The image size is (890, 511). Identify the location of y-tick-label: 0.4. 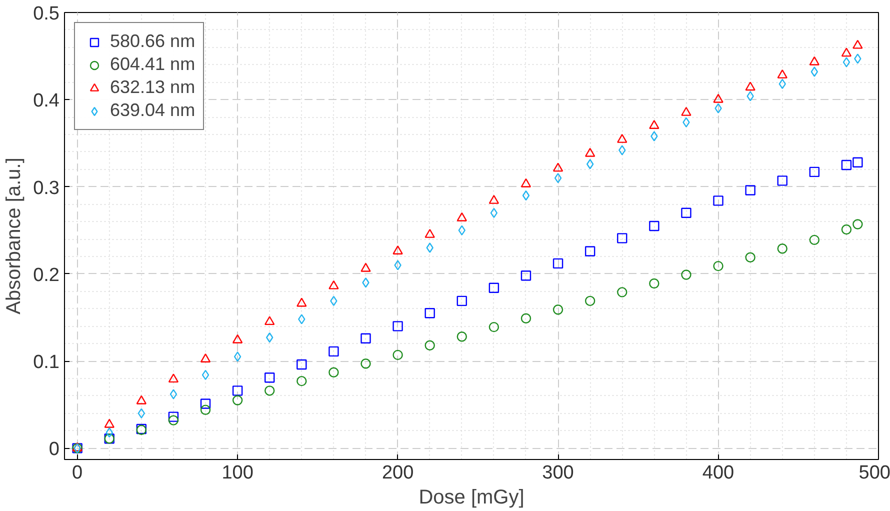
(46, 101).